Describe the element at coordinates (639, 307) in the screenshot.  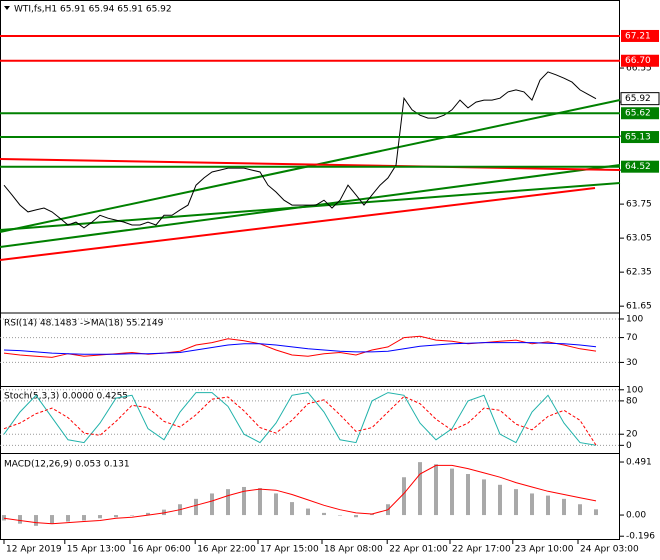
I see `y-tick-label: 61.65` at that location.